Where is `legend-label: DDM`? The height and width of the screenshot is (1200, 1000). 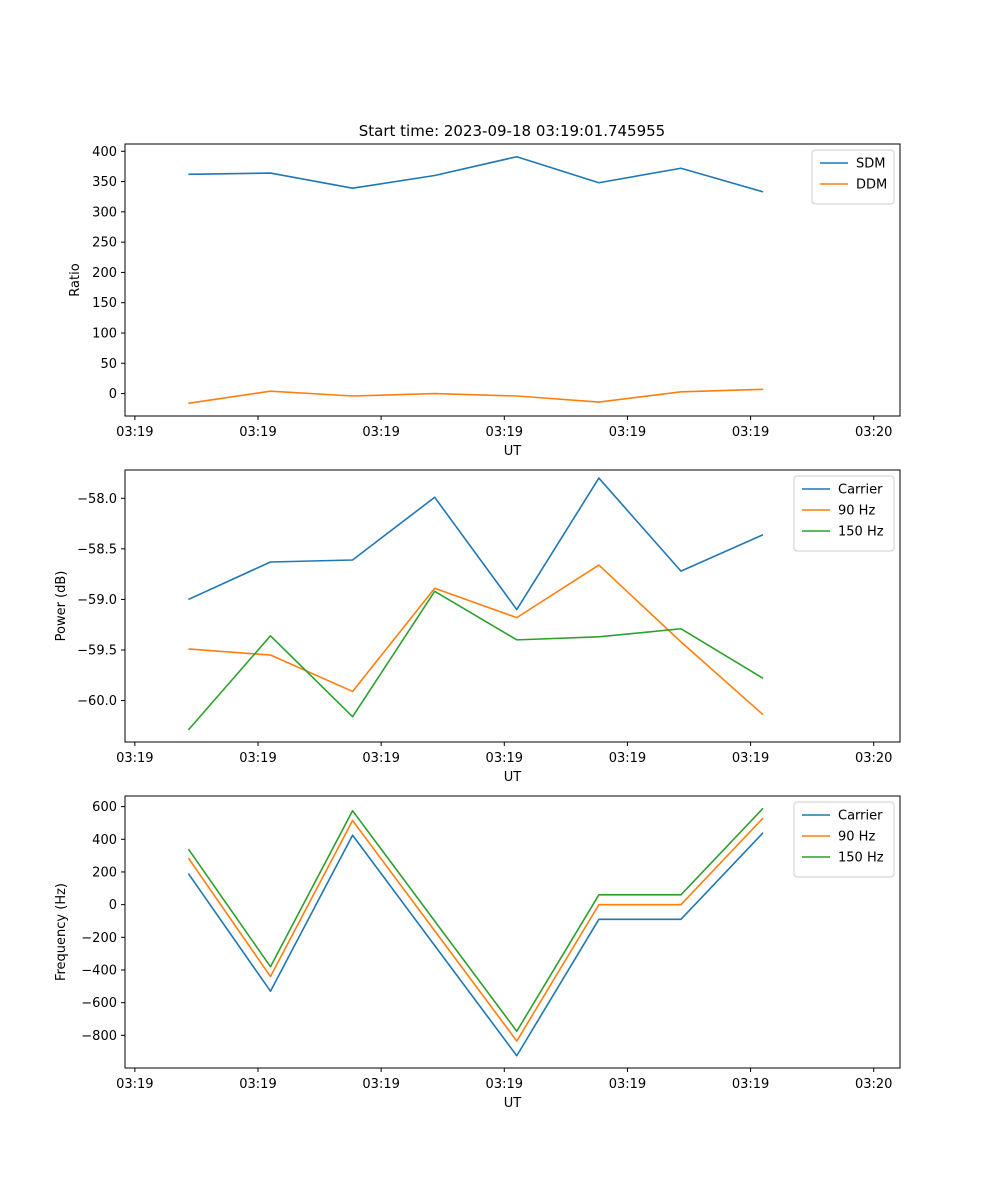 legend-label: DDM is located at coordinates (871, 185).